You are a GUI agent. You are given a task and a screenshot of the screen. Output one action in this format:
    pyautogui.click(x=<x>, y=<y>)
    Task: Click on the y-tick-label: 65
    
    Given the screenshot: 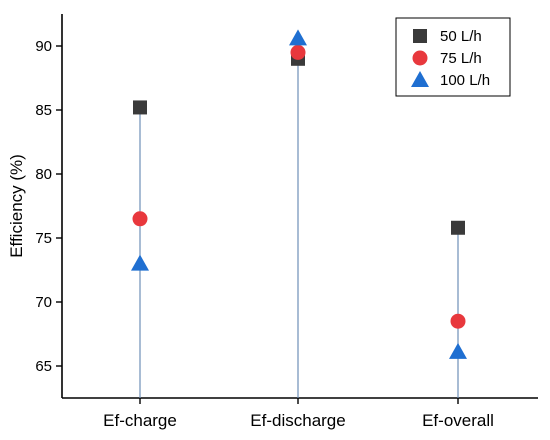 What is the action you would take?
    pyautogui.click(x=43, y=366)
    